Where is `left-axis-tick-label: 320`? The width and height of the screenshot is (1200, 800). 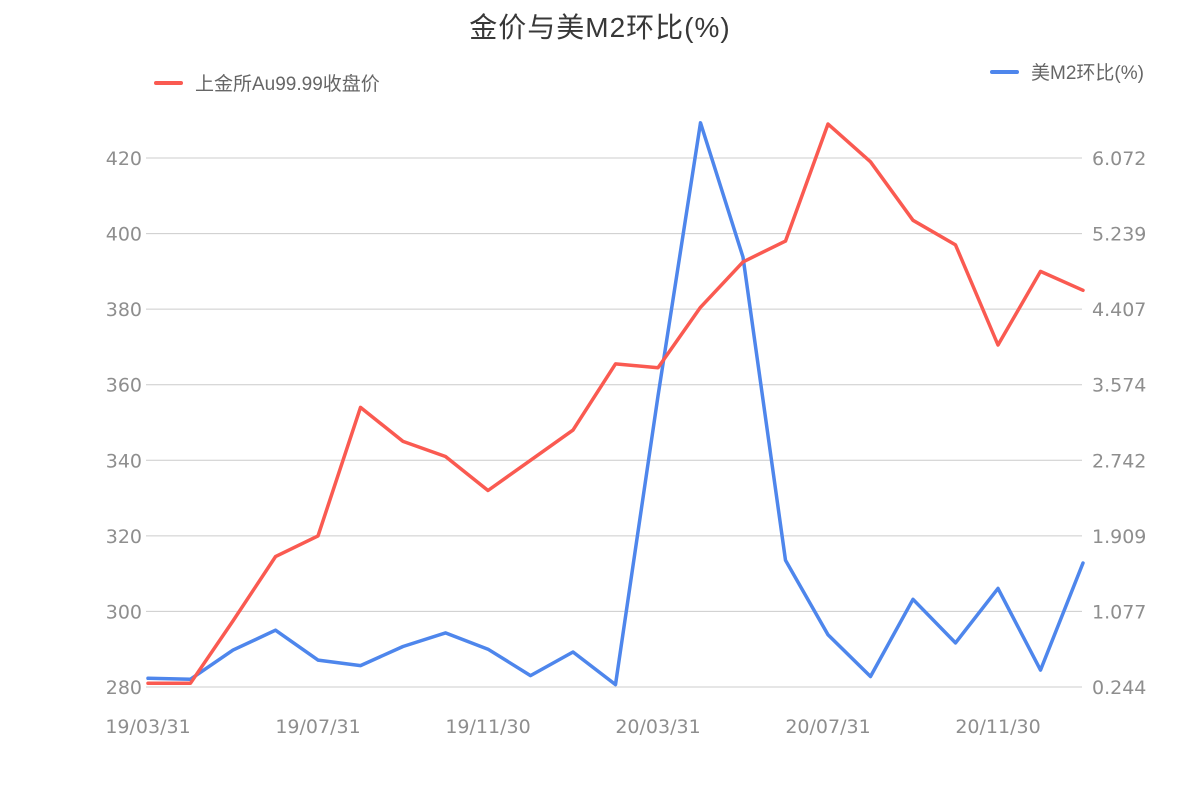 left-axis-tick-label: 320 is located at coordinates (124, 537).